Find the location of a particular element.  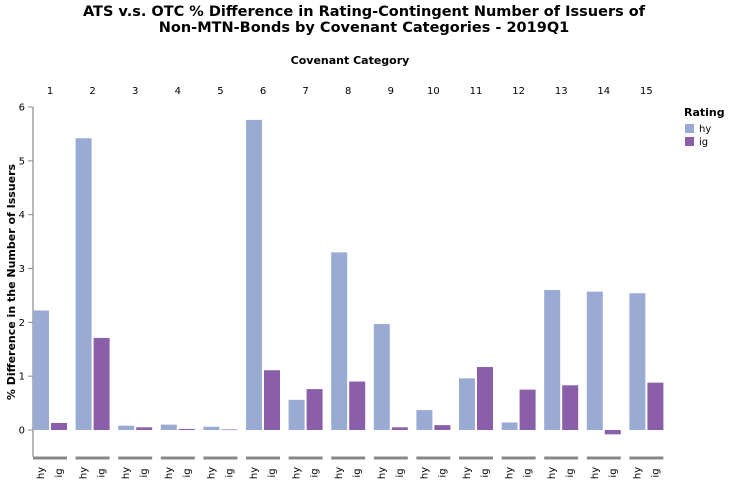

subcategory-label-hy-9: hy is located at coordinates (382, 473).